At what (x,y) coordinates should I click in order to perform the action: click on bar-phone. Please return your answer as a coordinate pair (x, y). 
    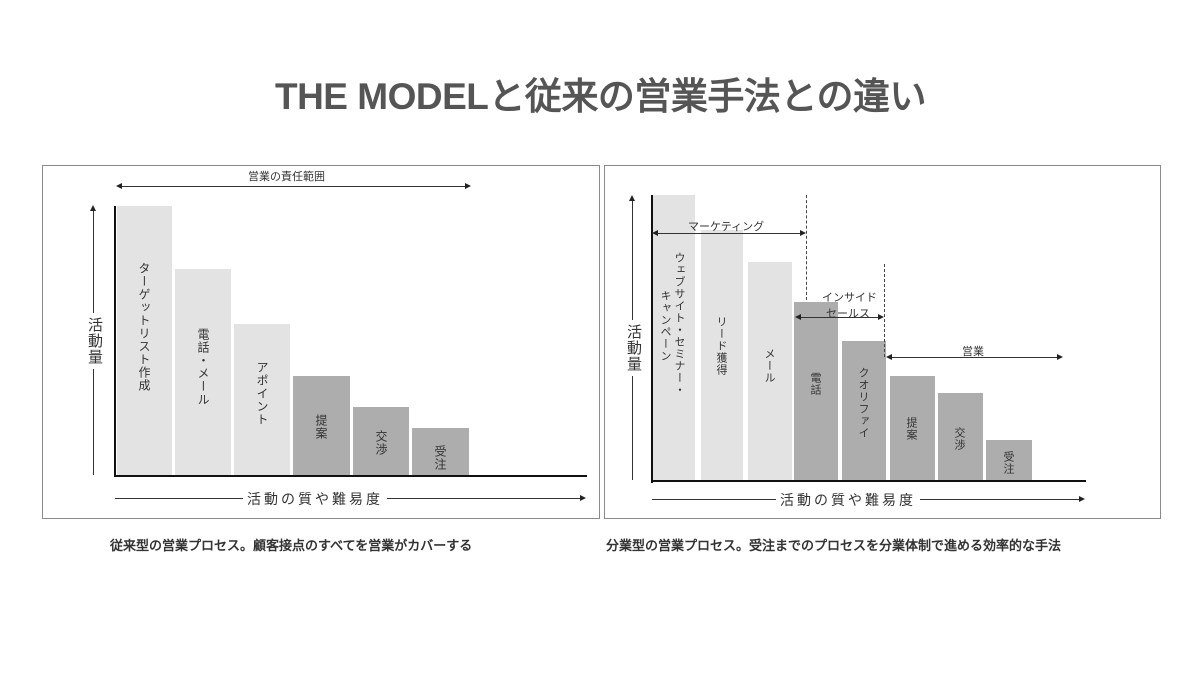
    Looking at the image, I should click on (816, 391).